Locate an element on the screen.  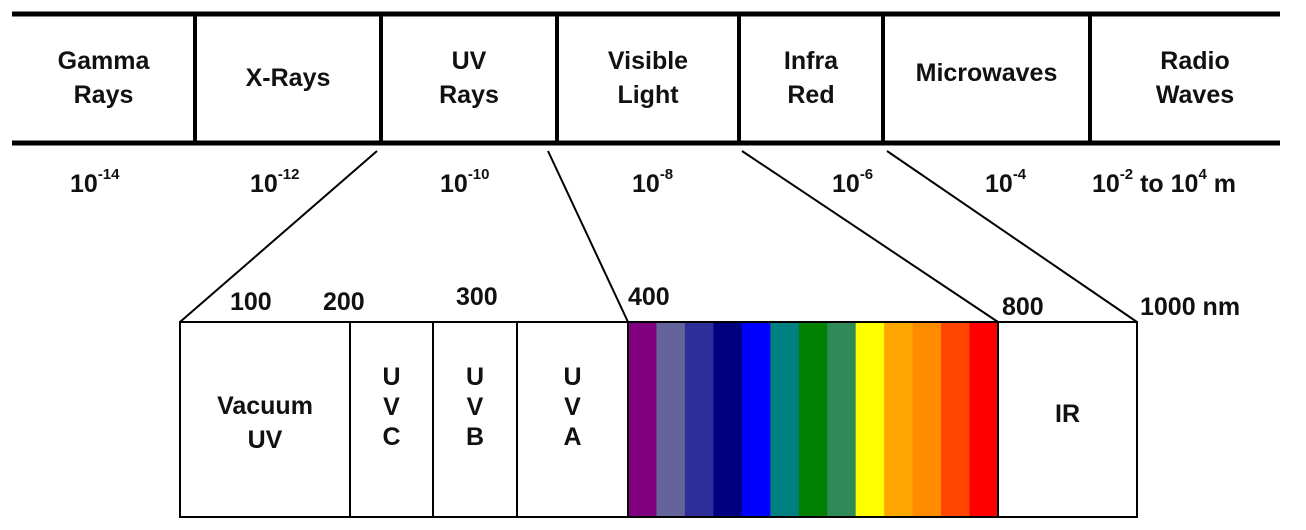
wl-suffix: to 10 is located at coordinates (1166, 184).